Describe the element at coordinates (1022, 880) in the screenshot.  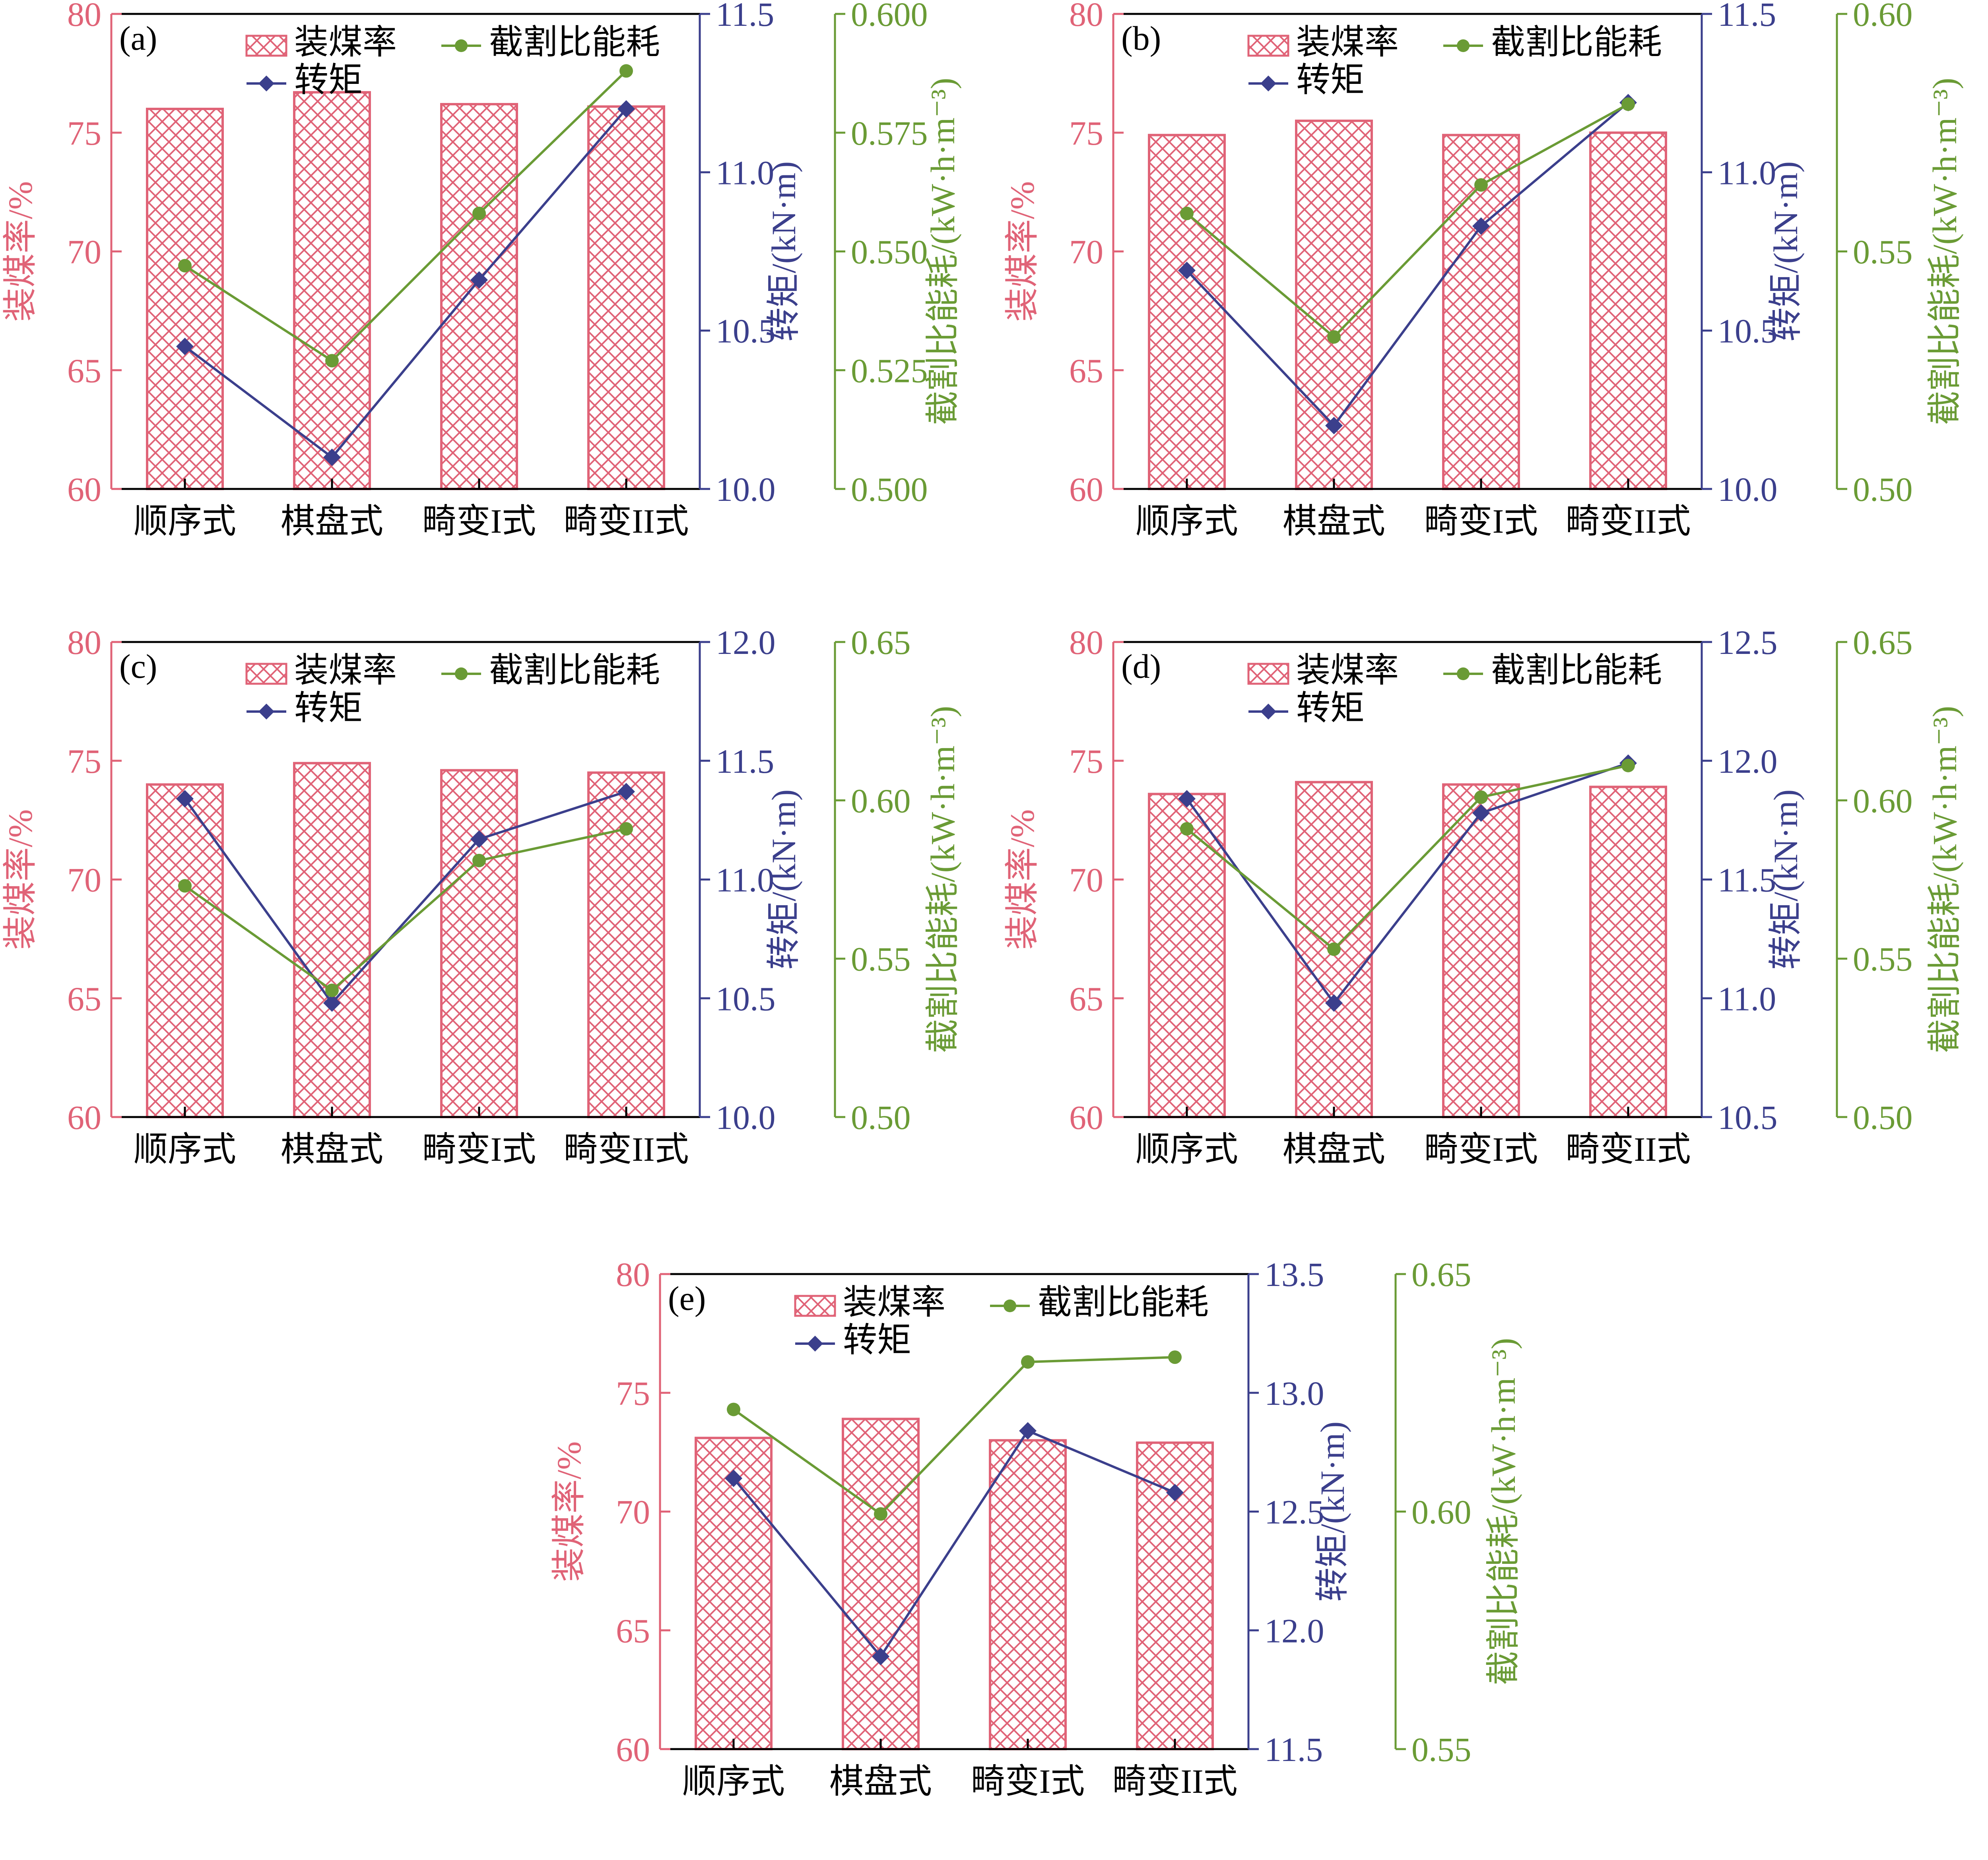
I see `y-axis-label-left: 装煤率/%` at that location.